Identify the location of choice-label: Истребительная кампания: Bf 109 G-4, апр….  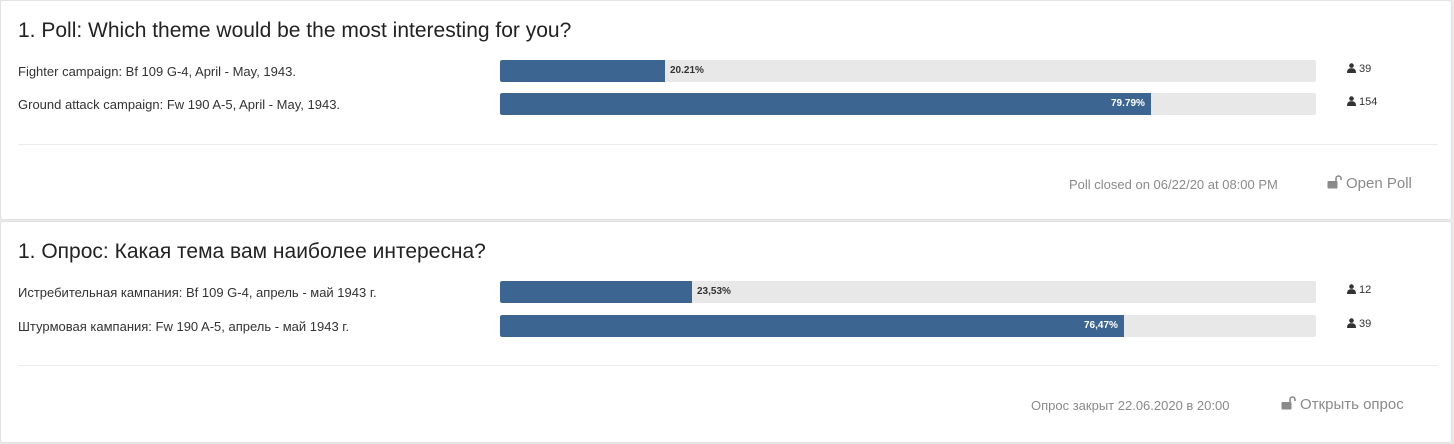
(197, 292).